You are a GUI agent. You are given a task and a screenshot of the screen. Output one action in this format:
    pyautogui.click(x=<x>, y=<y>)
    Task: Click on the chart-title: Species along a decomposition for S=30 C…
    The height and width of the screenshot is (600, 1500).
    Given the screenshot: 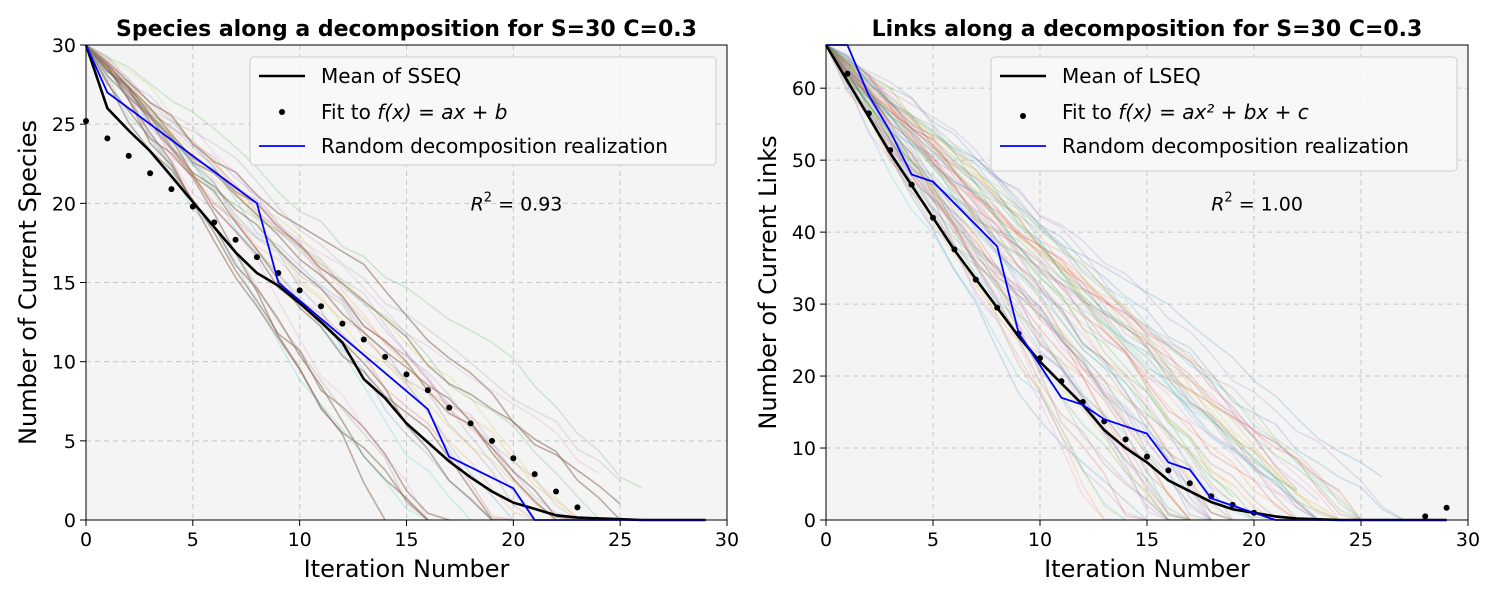 What is the action you would take?
    pyautogui.click(x=406, y=29)
    